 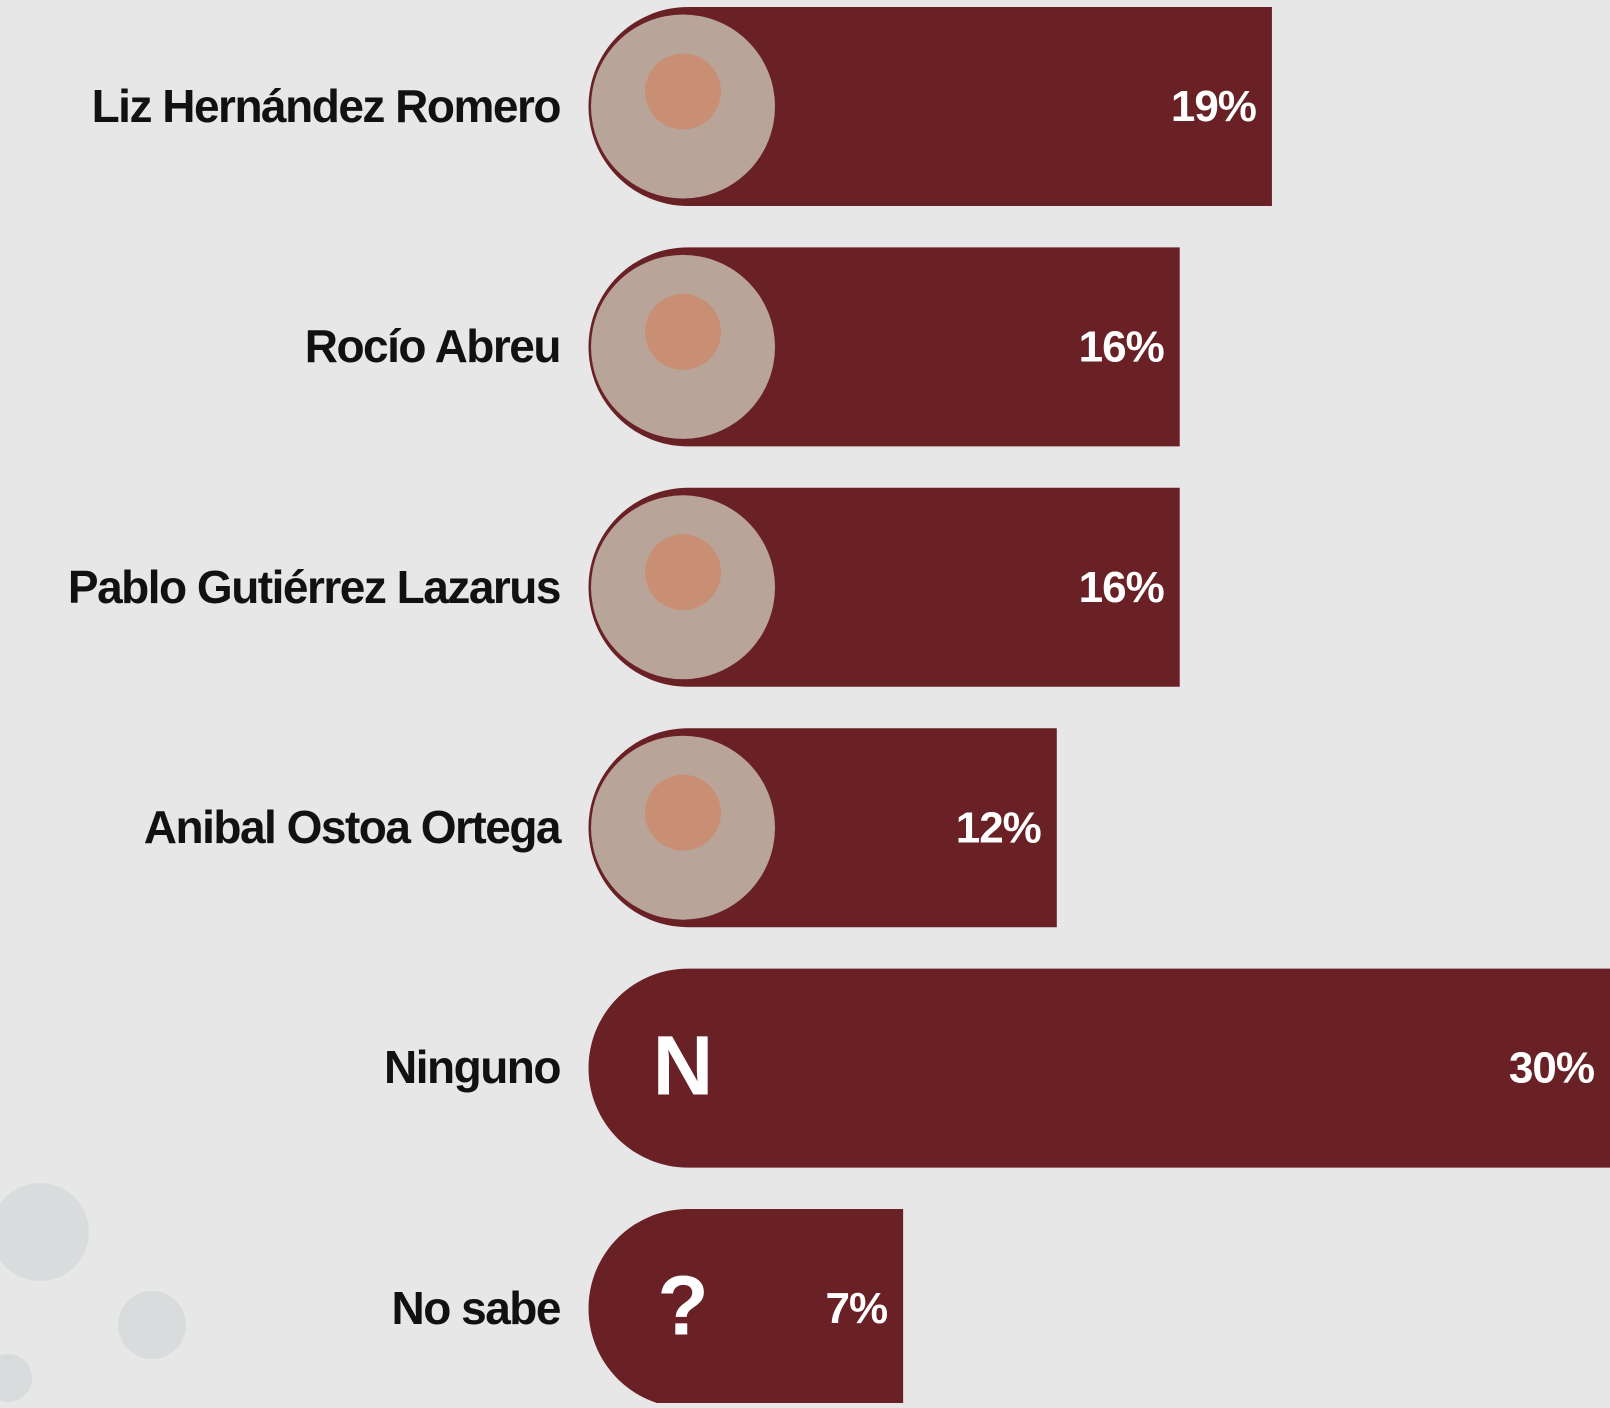 What do you see at coordinates (1099, 1068) in the screenshot?
I see `bar` at bounding box center [1099, 1068].